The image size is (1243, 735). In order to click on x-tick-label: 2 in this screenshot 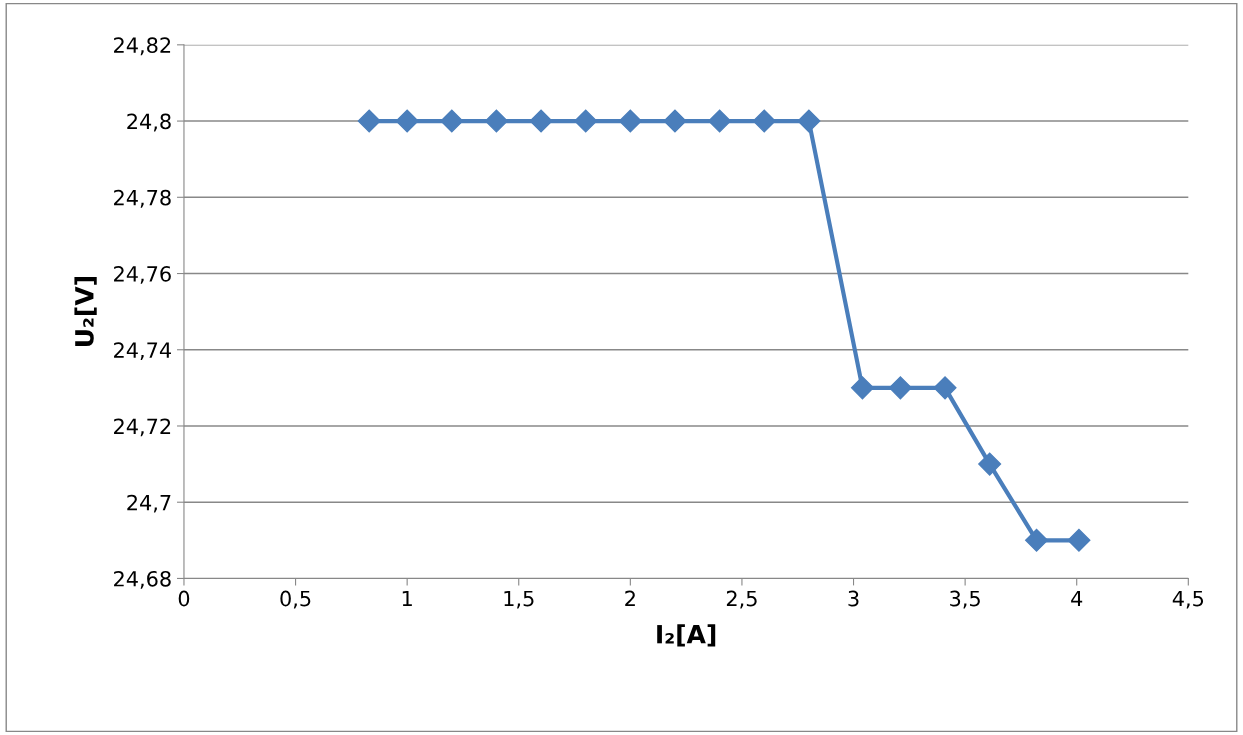, I will do `click(630, 598)`.